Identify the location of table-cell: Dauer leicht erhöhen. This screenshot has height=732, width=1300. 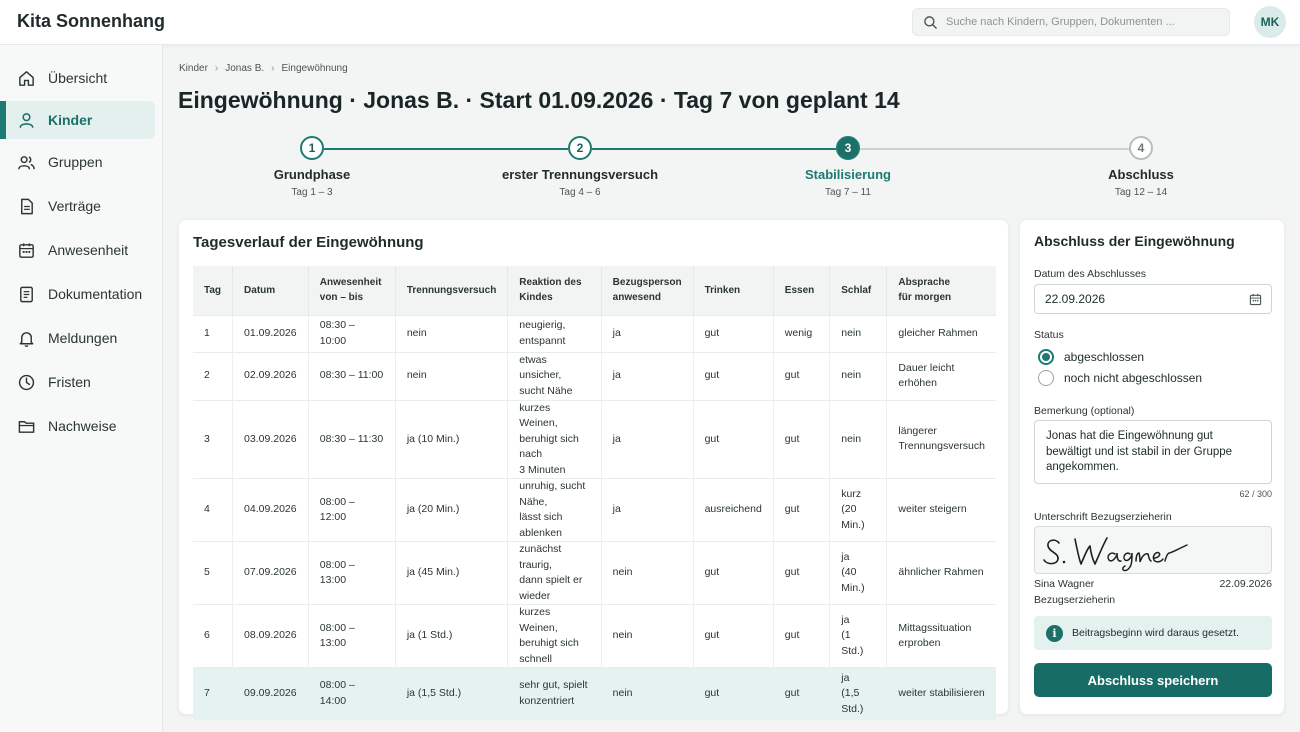
(941, 375).